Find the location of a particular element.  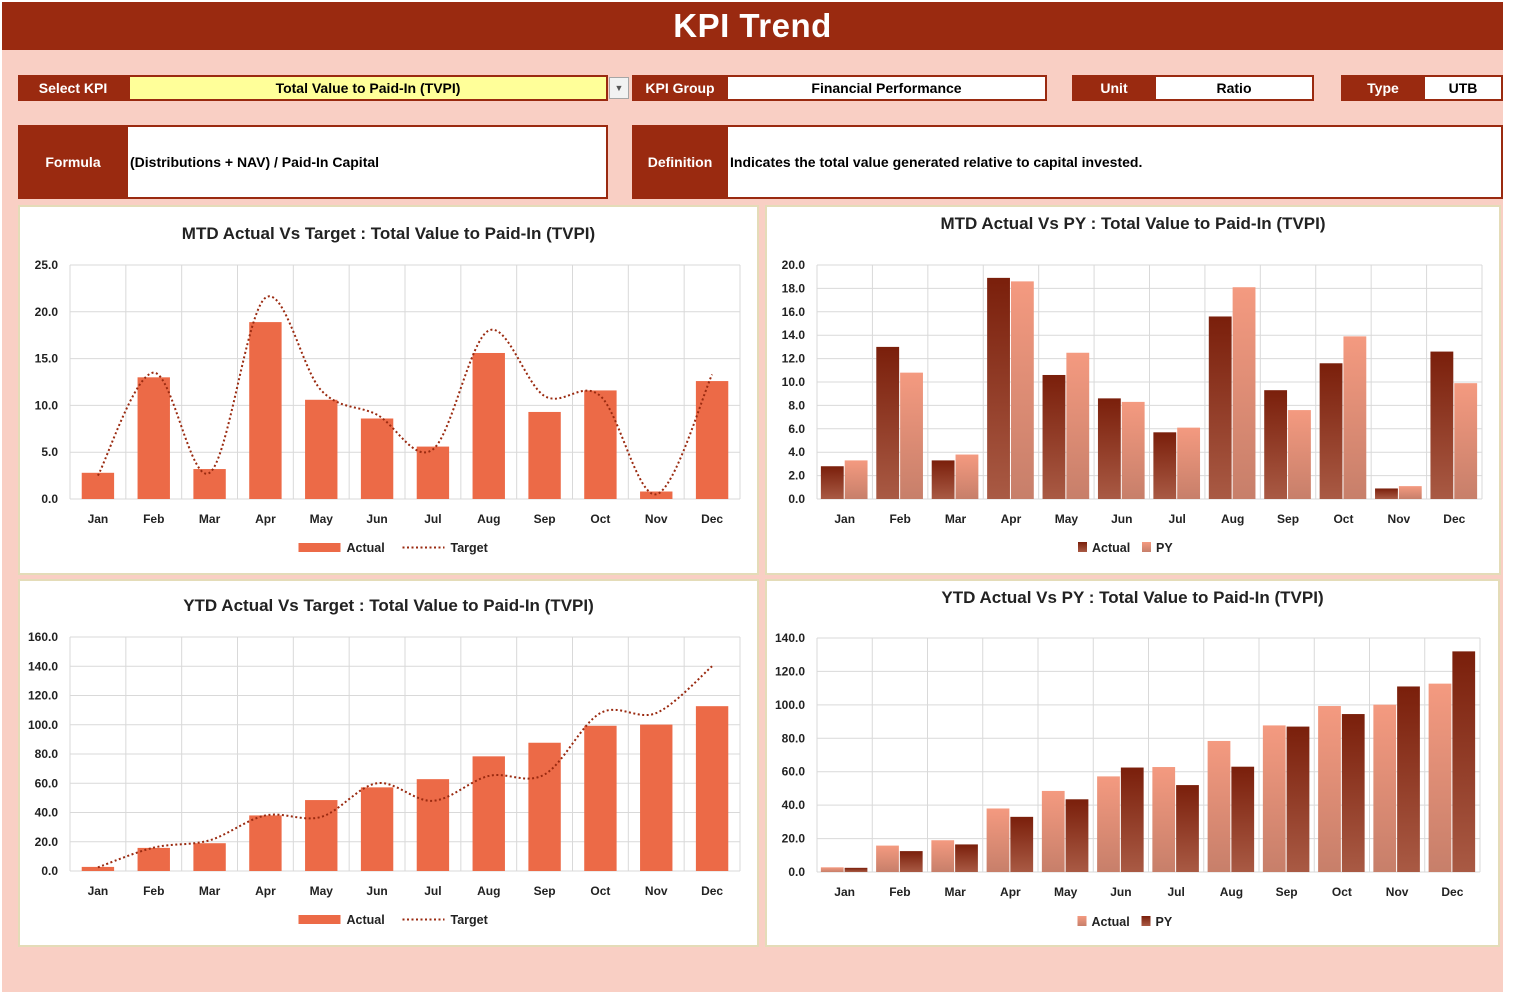

legend: Actual Target is located at coordinates (393, 920).